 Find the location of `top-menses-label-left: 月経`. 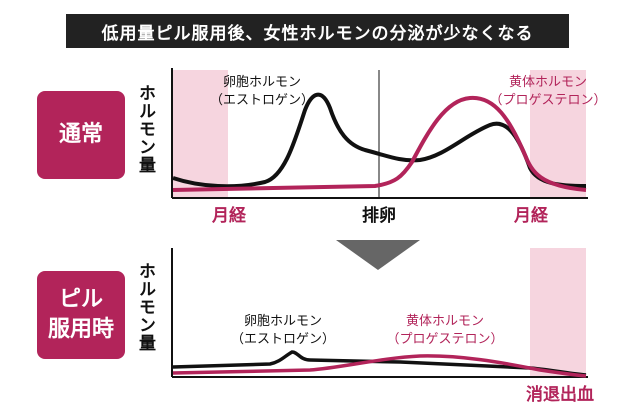

top-menses-label-left: 月経 is located at coordinates (229, 215).